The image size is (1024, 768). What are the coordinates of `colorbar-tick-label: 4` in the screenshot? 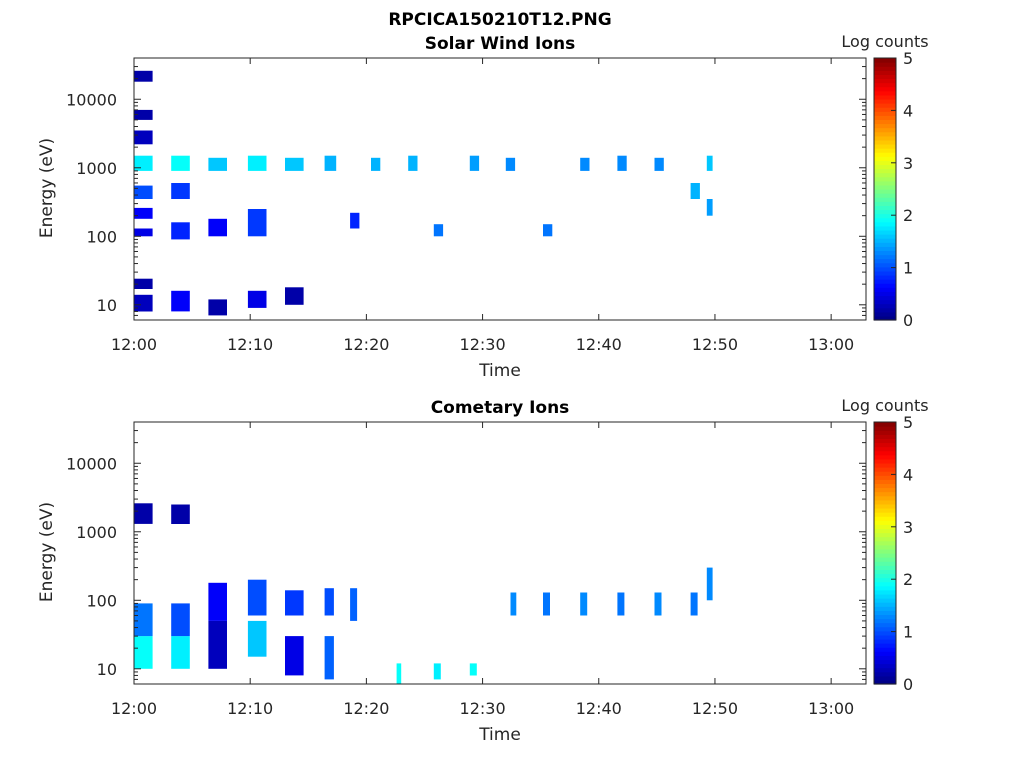 It's located at (908, 110).